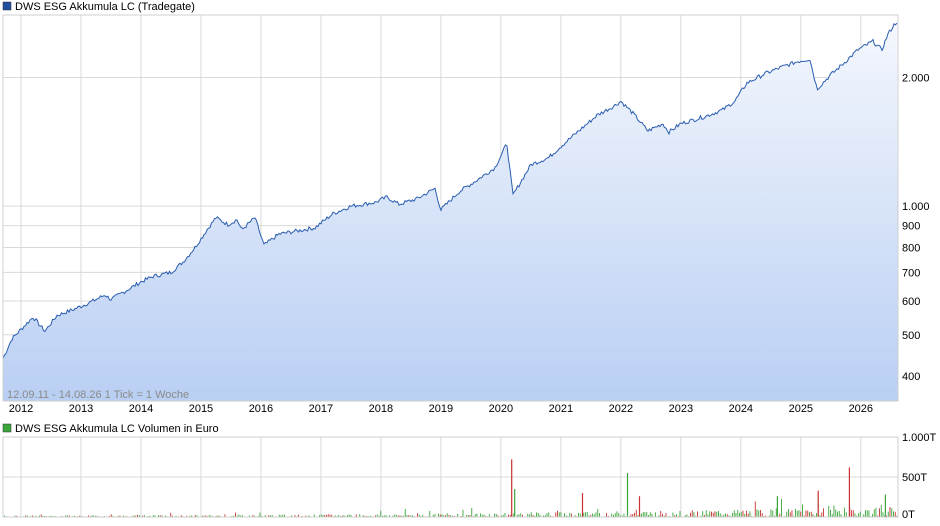 The width and height of the screenshot is (940, 526). What do you see at coordinates (450, 477) in the screenshot?
I see `volume-plot-frame` at bounding box center [450, 477].